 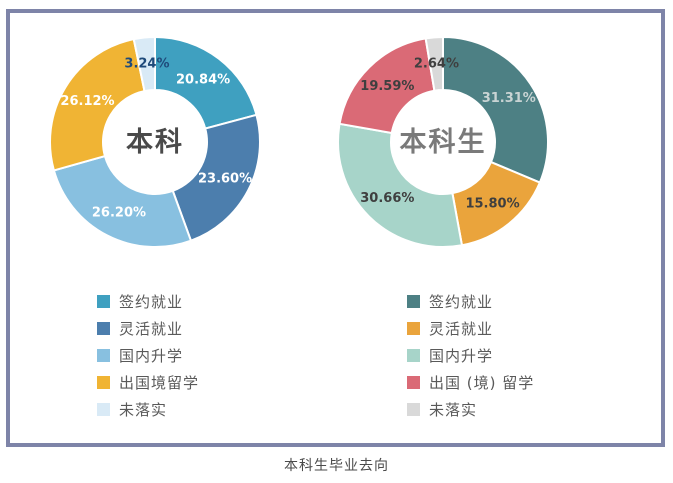 I want to click on legend-label: 出国境留学, so click(x=159, y=383).